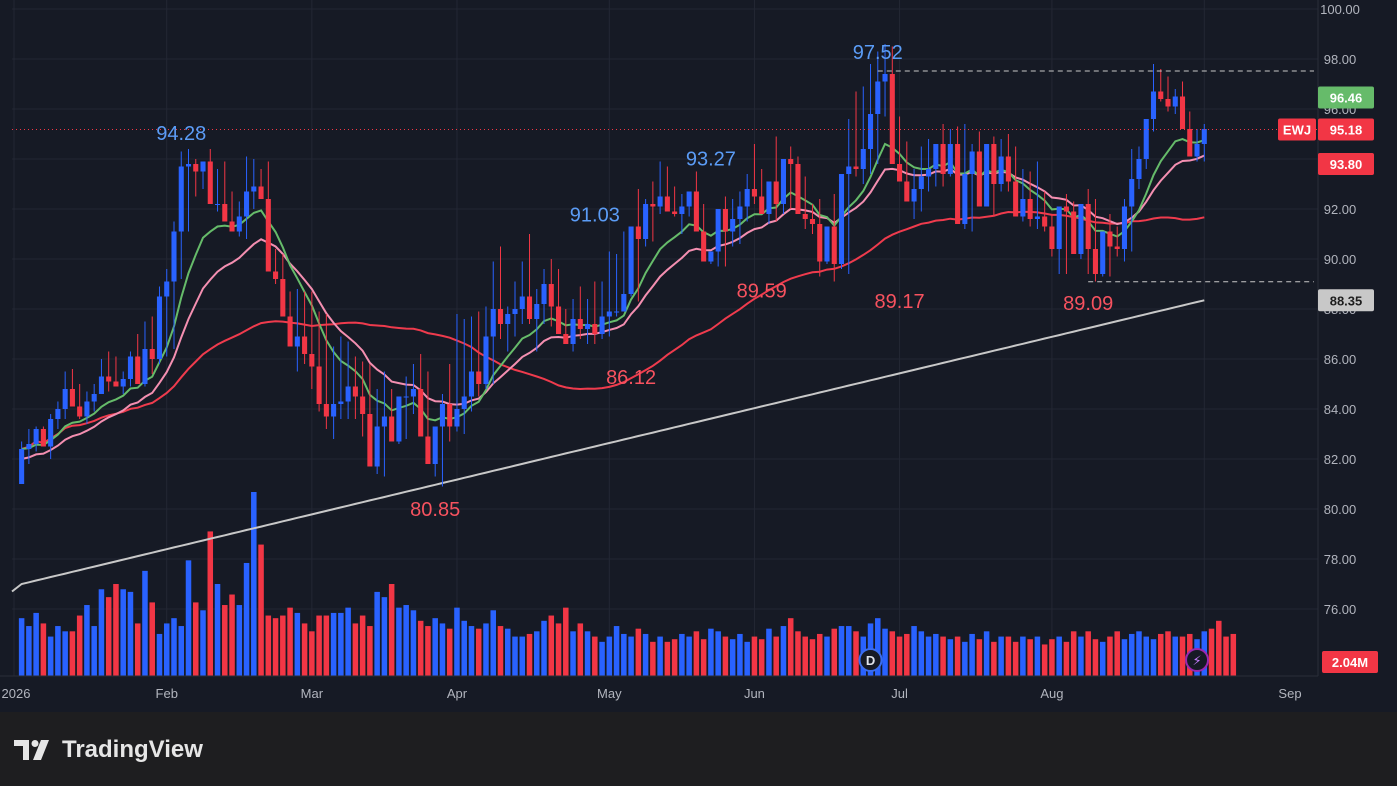  Describe the element at coordinates (698, 694) in the screenshot. I see `time-axis` at that location.